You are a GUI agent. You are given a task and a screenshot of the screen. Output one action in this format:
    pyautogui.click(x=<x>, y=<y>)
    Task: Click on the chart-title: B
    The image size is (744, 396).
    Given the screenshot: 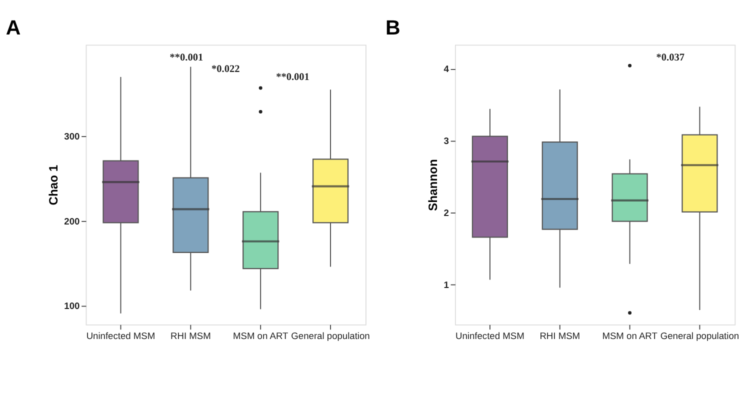 What is the action you would take?
    pyautogui.click(x=392, y=28)
    